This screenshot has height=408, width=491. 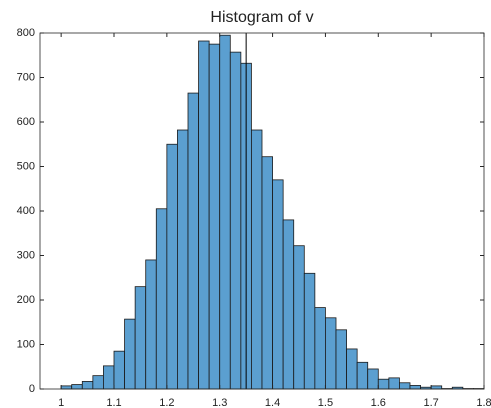 I want to click on y-tick-label: 400, so click(x=26, y=211).